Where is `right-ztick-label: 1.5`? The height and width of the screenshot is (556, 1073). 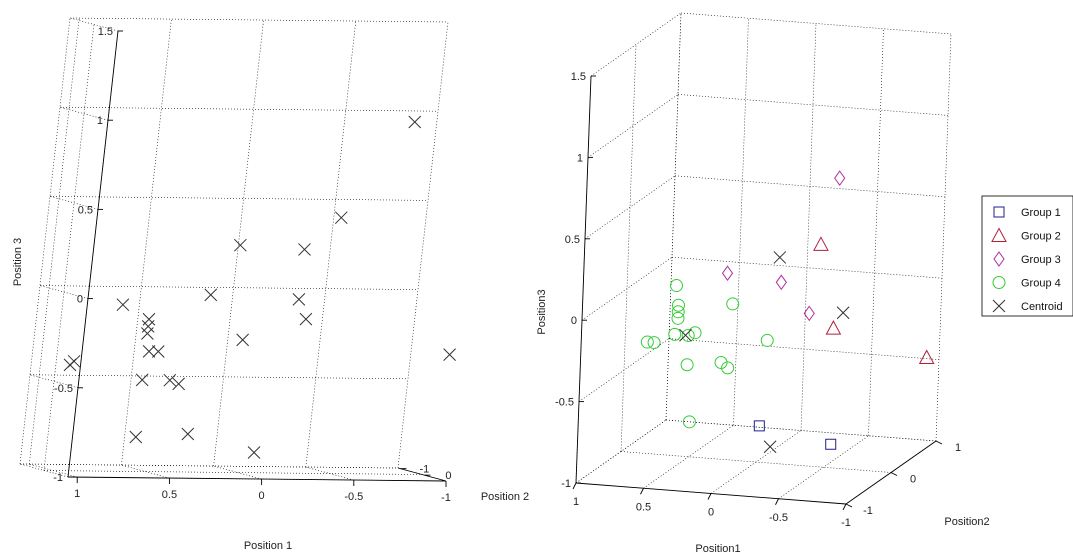 right-ztick-label: 1.5 is located at coordinates (578, 77).